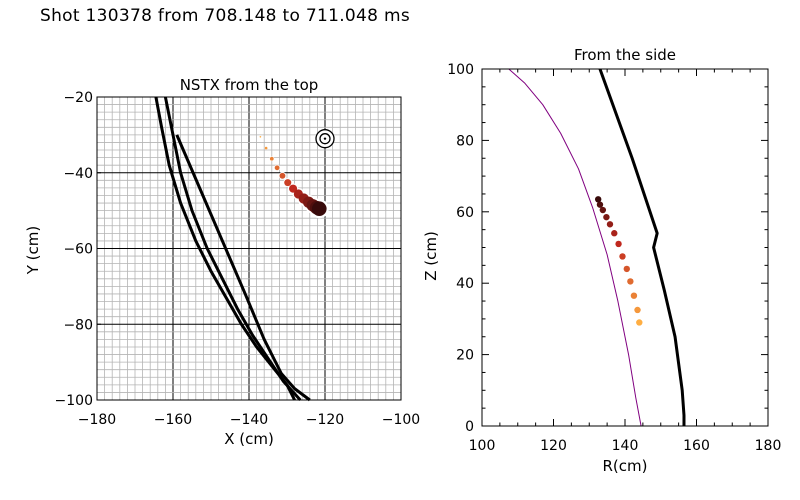  What do you see at coordinates (696, 446) in the screenshot?
I see `x-tick-label: 160` at bounding box center [696, 446].